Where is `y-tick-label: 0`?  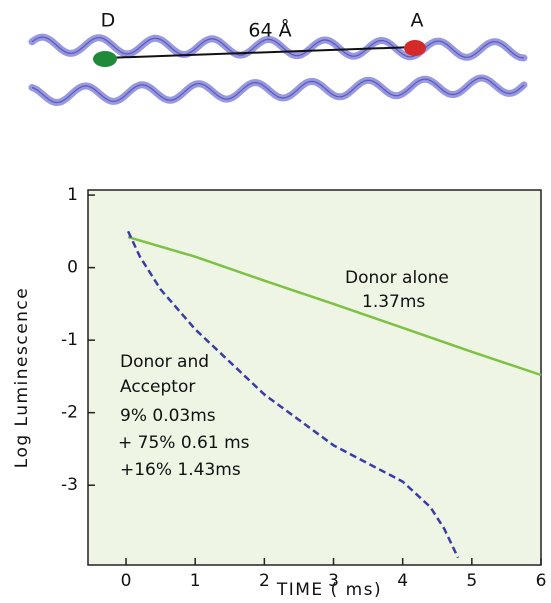 y-tick-label: 0 is located at coordinates (72, 268).